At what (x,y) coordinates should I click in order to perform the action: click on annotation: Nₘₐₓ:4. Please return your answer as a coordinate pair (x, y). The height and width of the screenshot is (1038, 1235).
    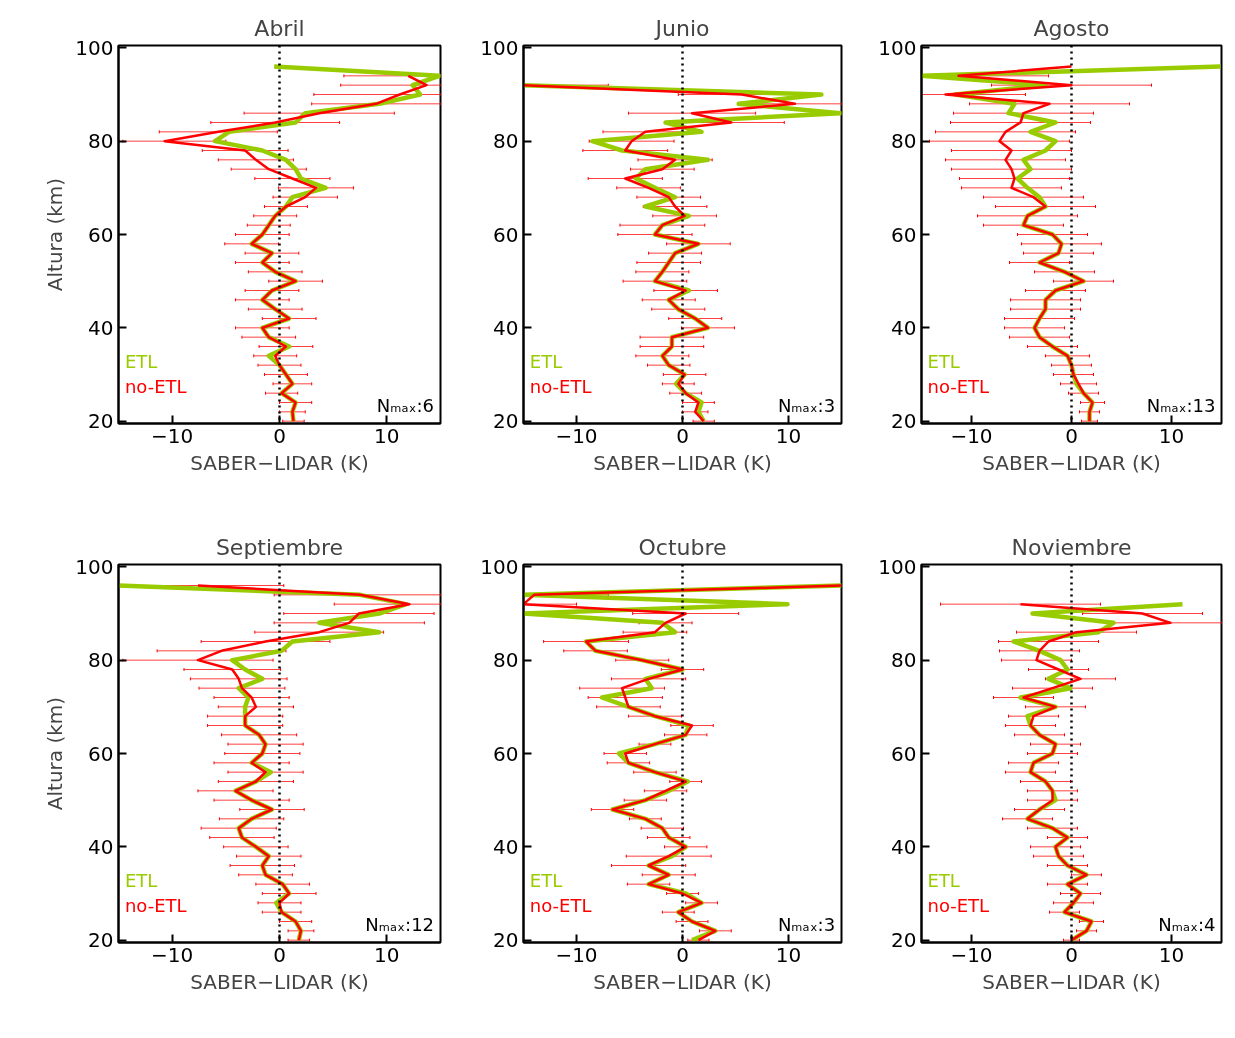
    Looking at the image, I should click on (1187, 924).